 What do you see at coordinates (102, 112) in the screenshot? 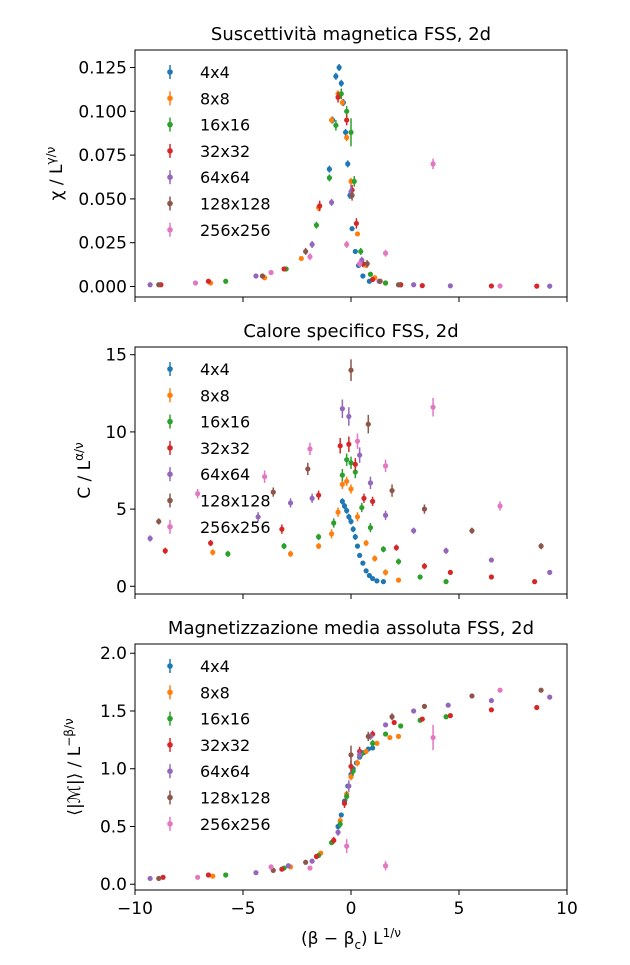
I see `y-tick-label: 0.100` at bounding box center [102, 112].